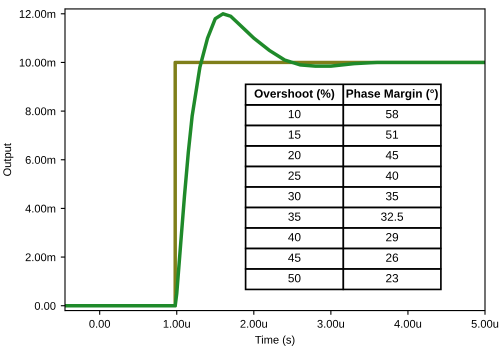 This screenshot has width=500, height=357. I want to click on y-tick-label: 6.00m, so click(41, 160).